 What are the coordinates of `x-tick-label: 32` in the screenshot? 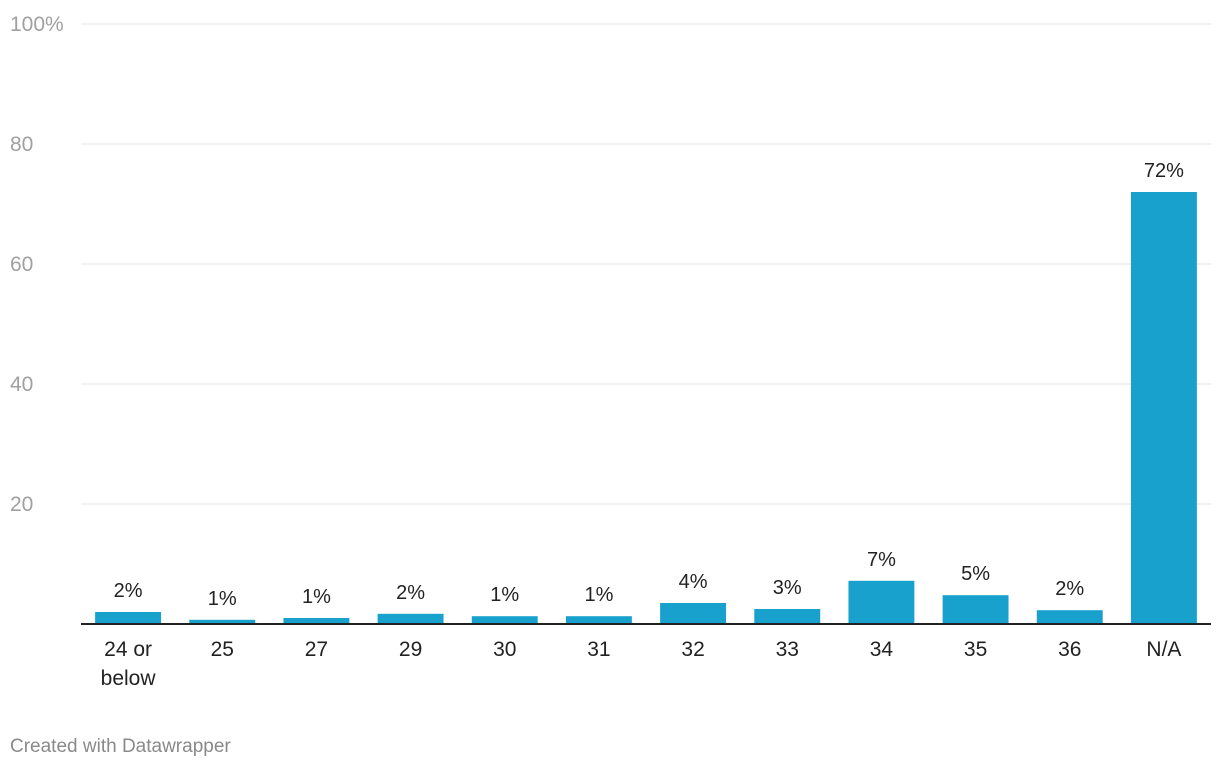 It's located at (692, 649).